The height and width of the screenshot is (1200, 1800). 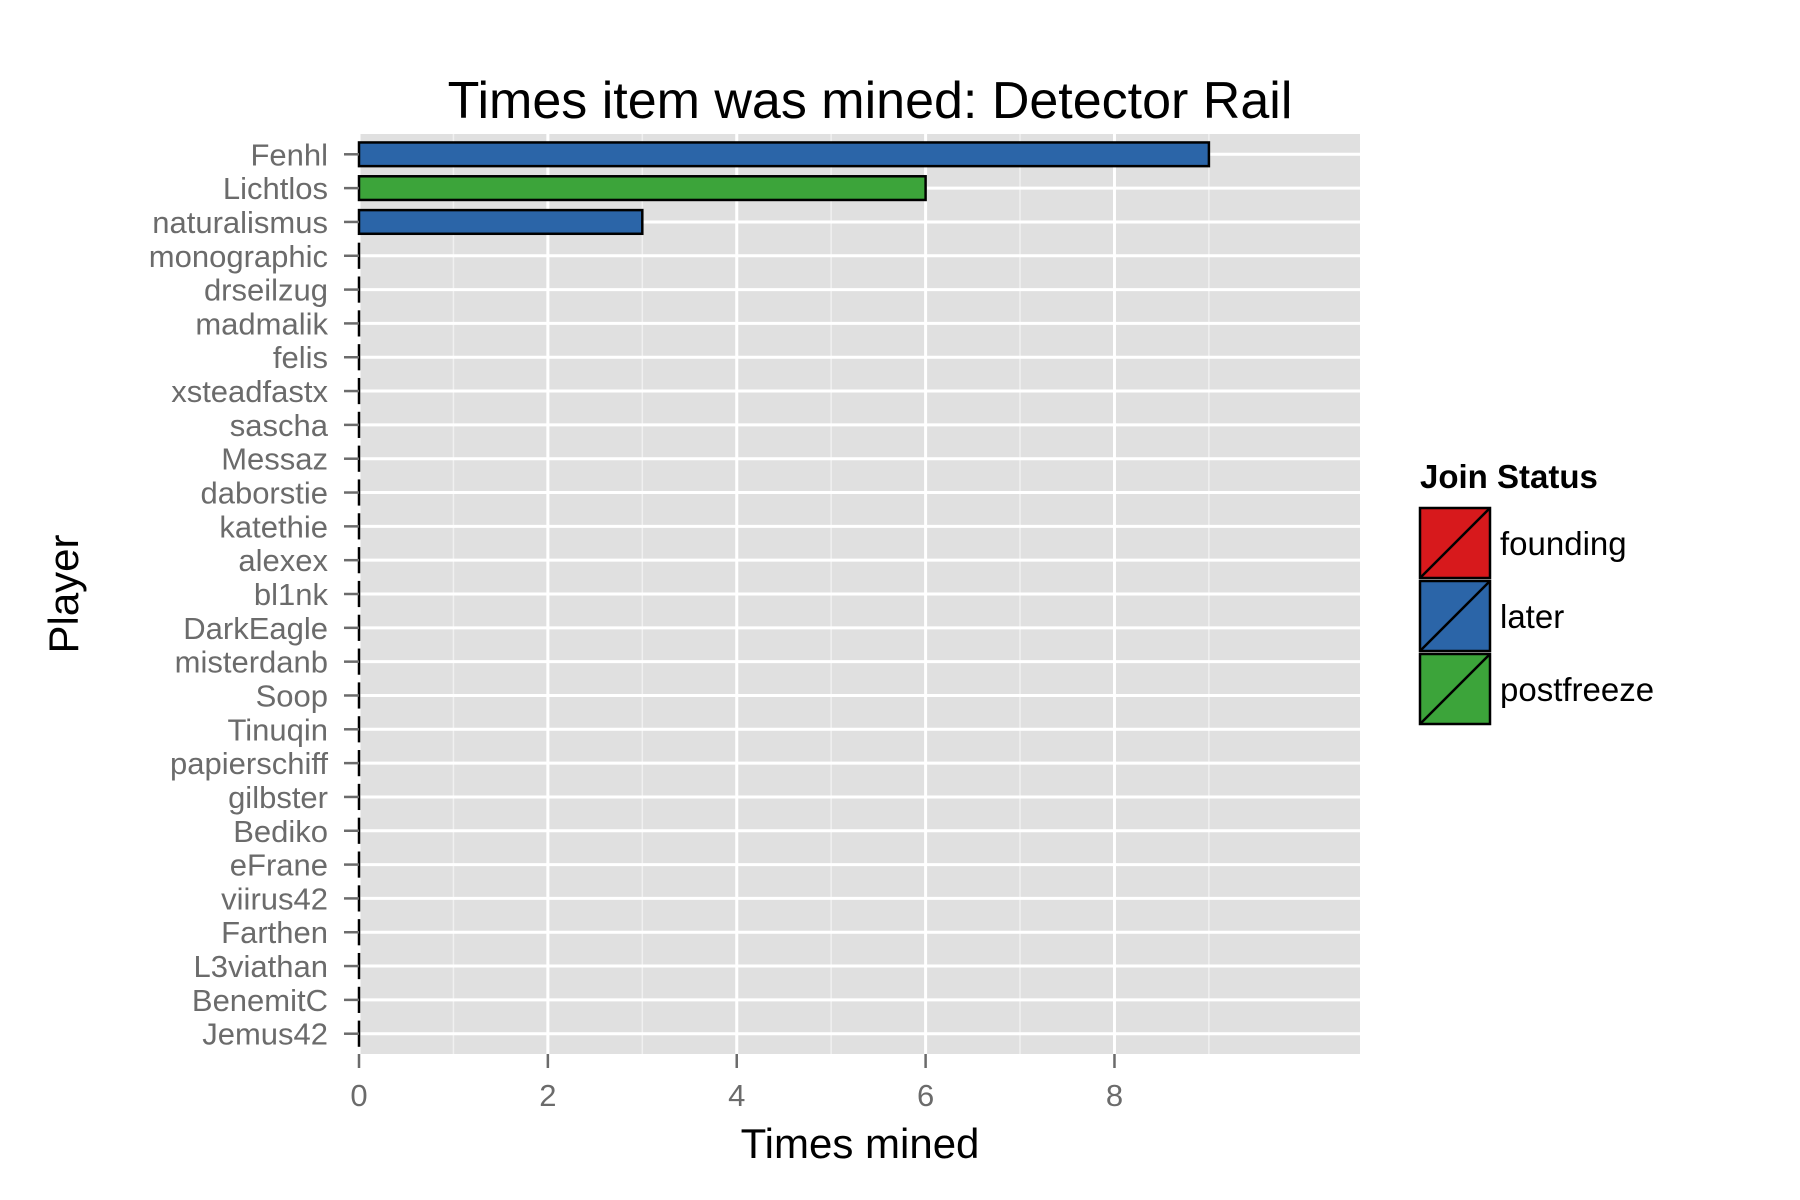 I want to click on y-tick-label: sascha, so click(x=279, y=425).